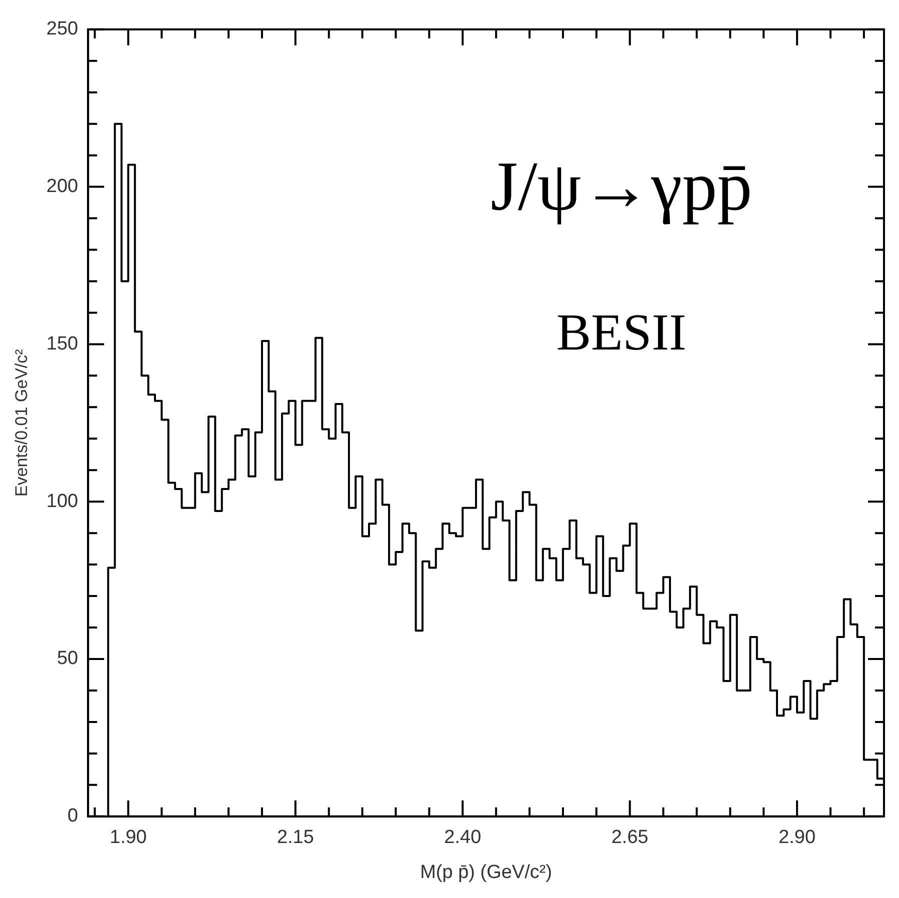 The image size is (899, 898). I want to click on y-tick-label: 50, so click(67, 659).